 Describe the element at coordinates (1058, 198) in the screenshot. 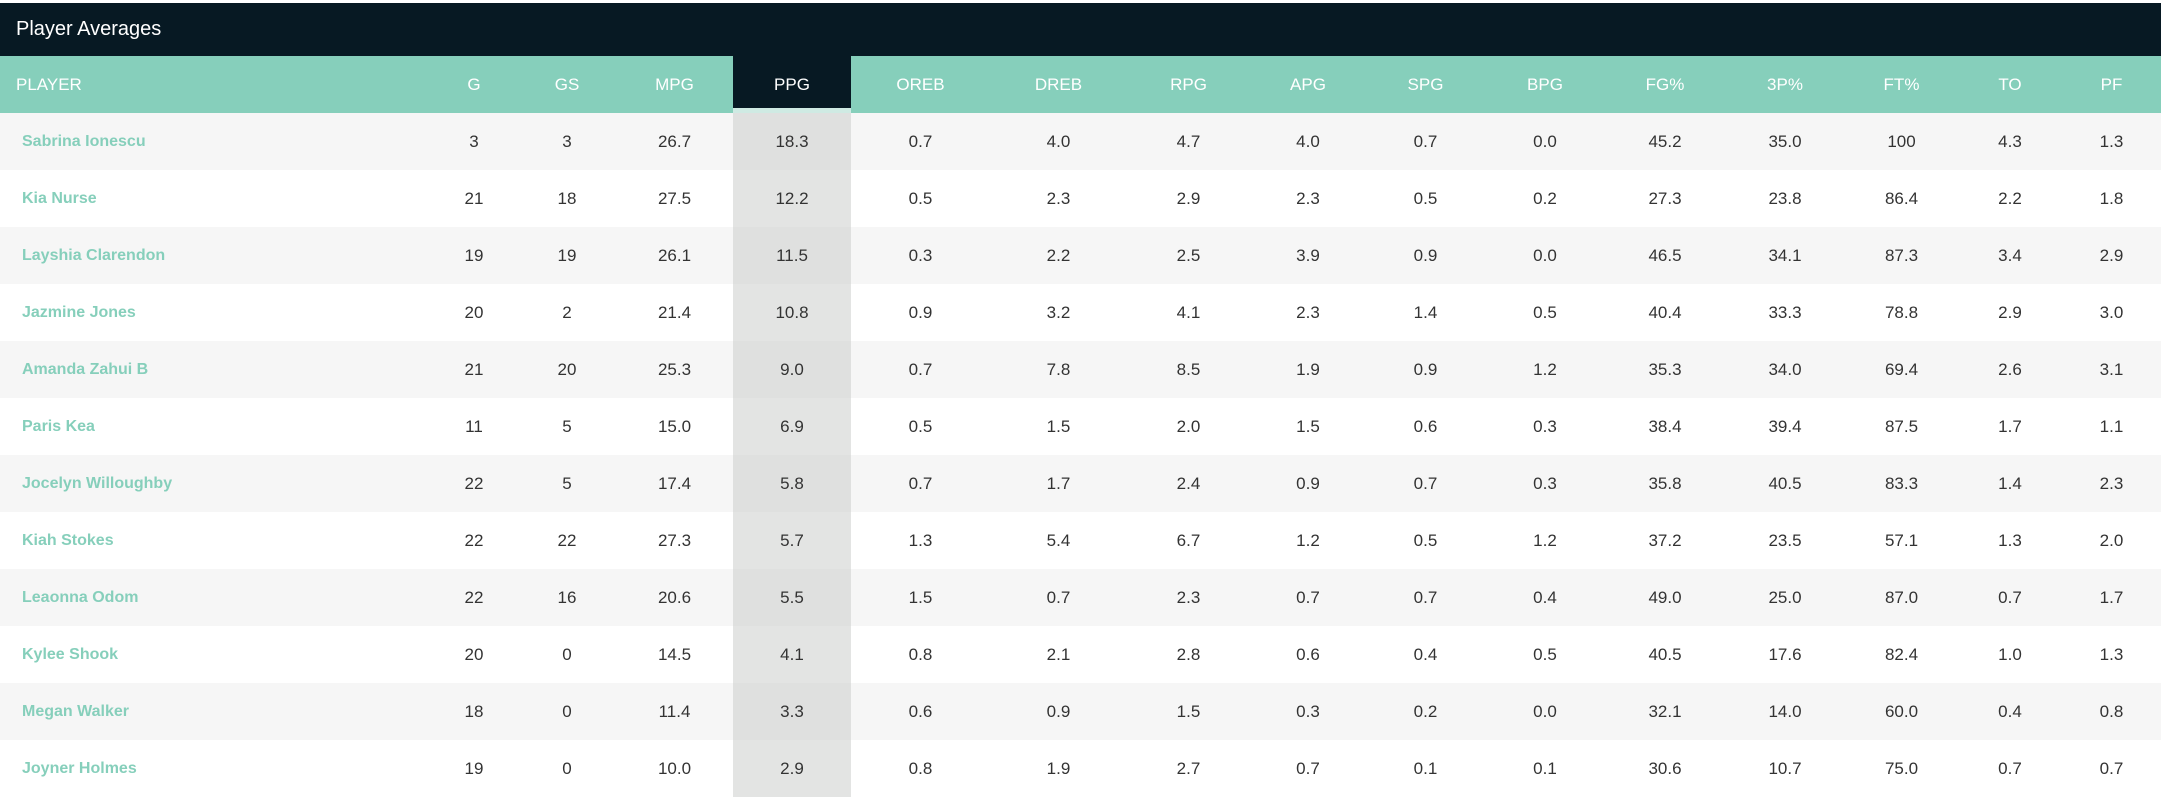

I see `stat-dreb: 2.3` at that location.